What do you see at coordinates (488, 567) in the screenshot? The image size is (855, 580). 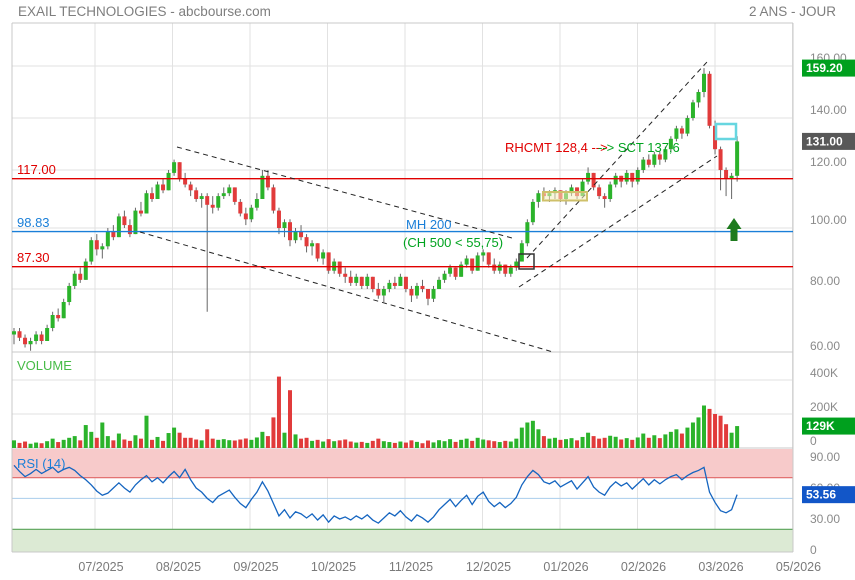 I see `month-label: 12/2025` at bounding box center [488, 567].